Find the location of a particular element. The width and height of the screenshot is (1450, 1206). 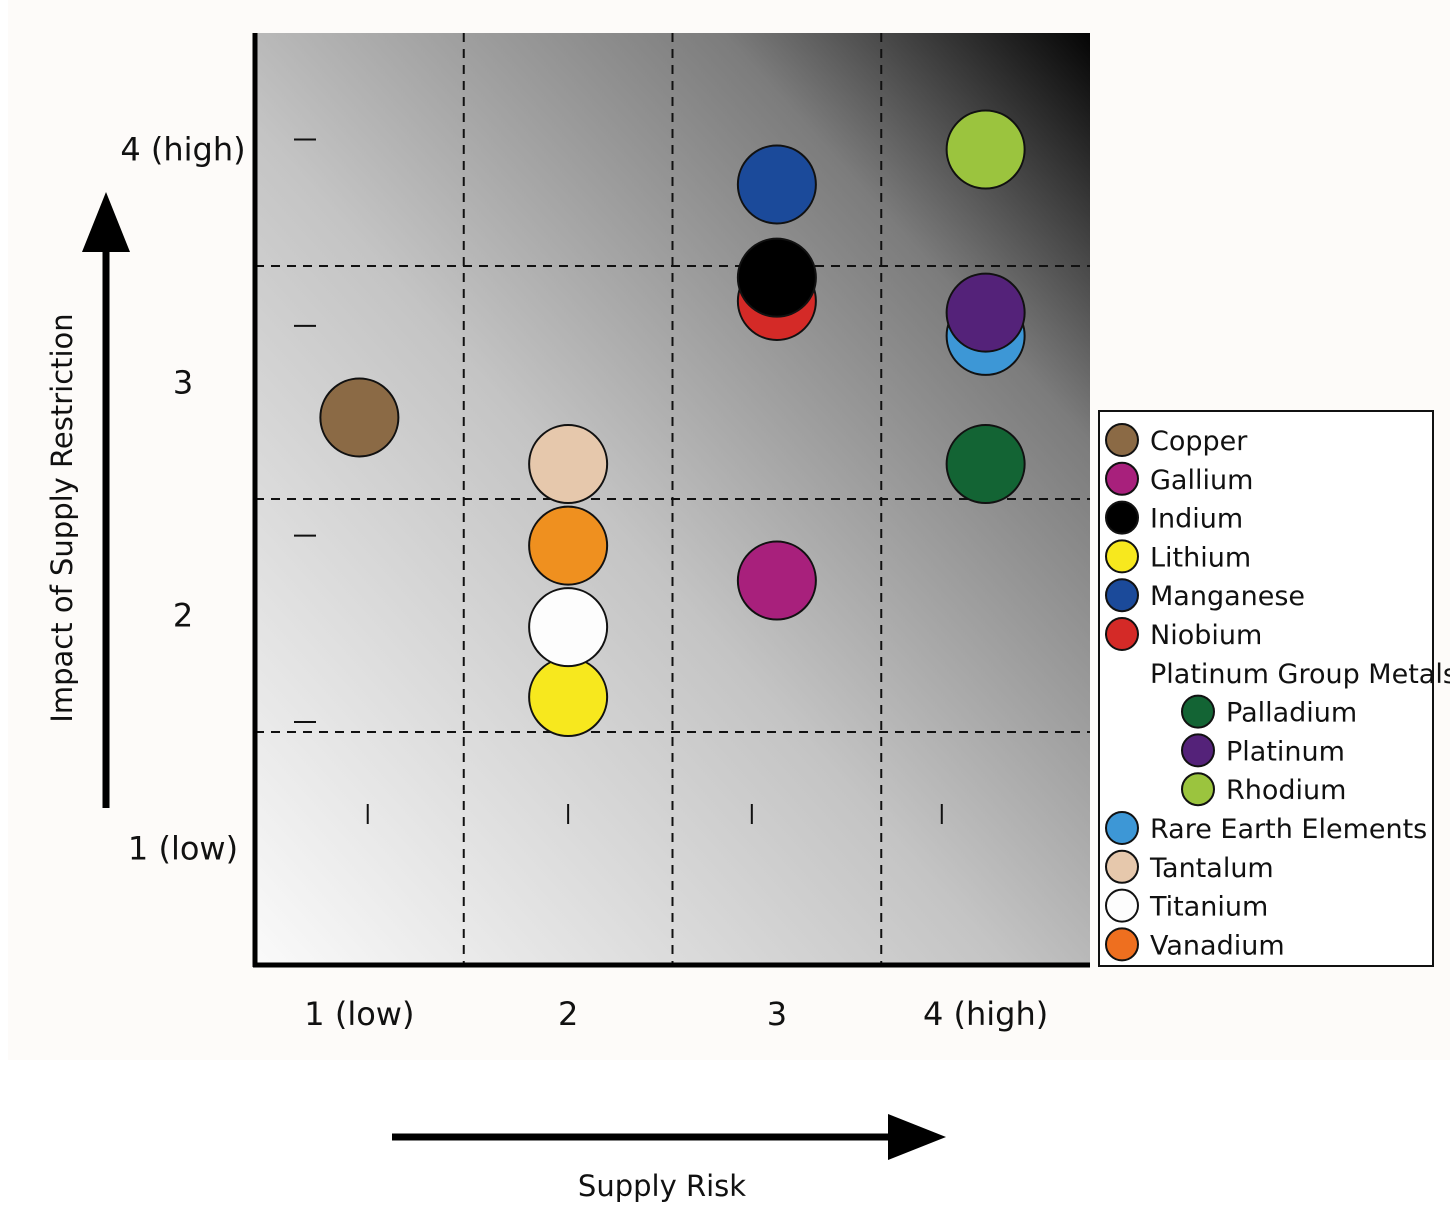

x-tick-label: 3 is located at coordinates (777, 1014).